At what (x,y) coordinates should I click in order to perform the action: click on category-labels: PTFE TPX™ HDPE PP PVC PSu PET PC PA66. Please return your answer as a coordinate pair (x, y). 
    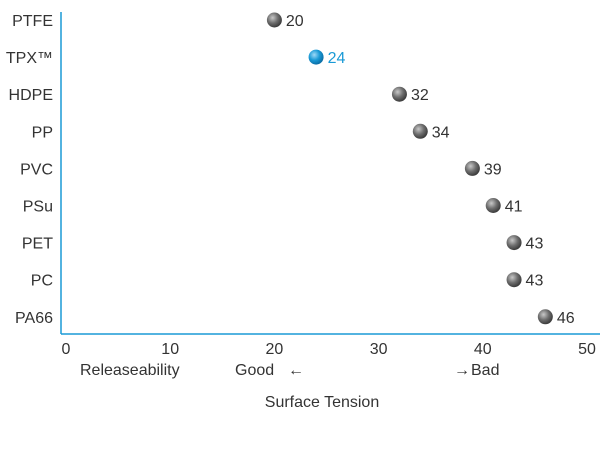
    Looking at the image, I should click on (29, 170).